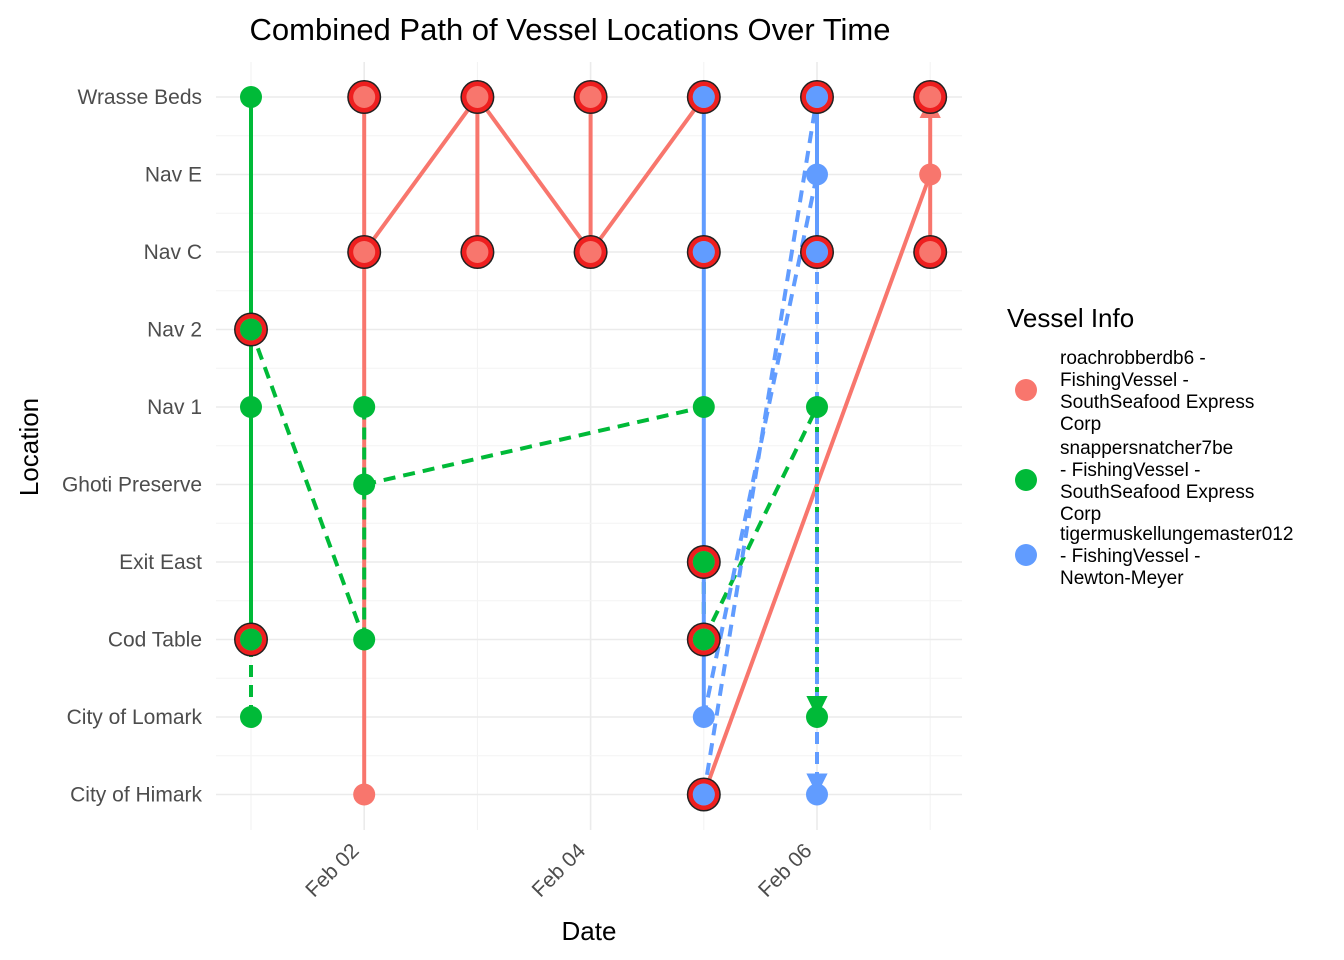 This screenshot has width=1344, height=960. Describe the element at coordinates (160, 562) in the screenshot. I see `y-tick-label: Exit East` at that location.